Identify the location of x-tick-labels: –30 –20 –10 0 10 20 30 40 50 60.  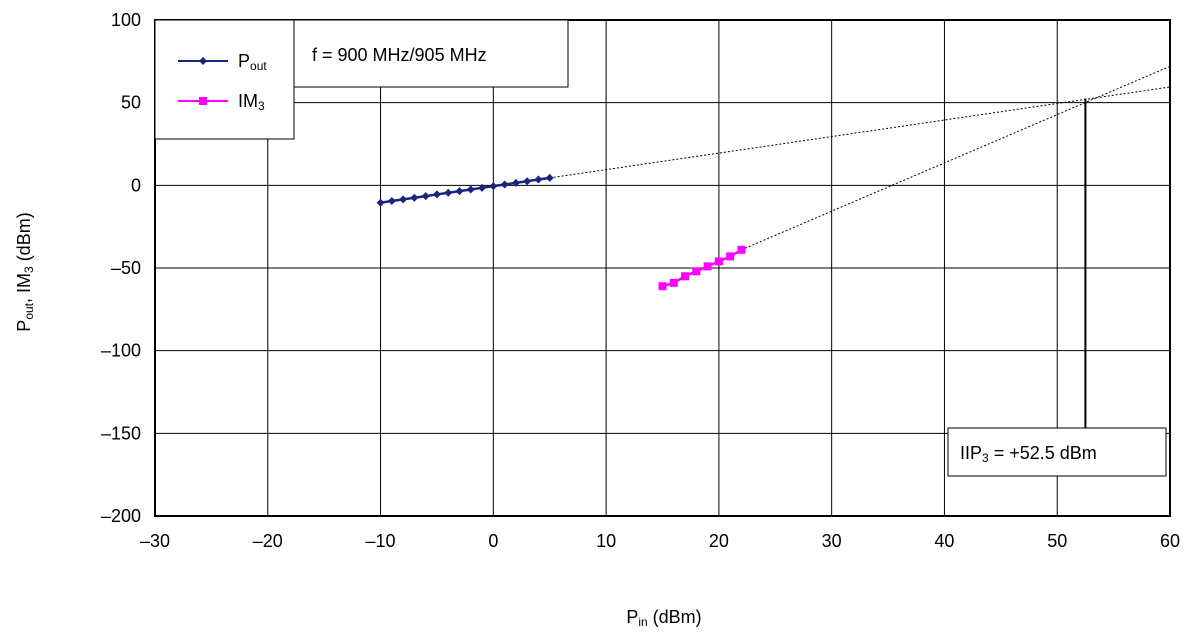
(660, 541).